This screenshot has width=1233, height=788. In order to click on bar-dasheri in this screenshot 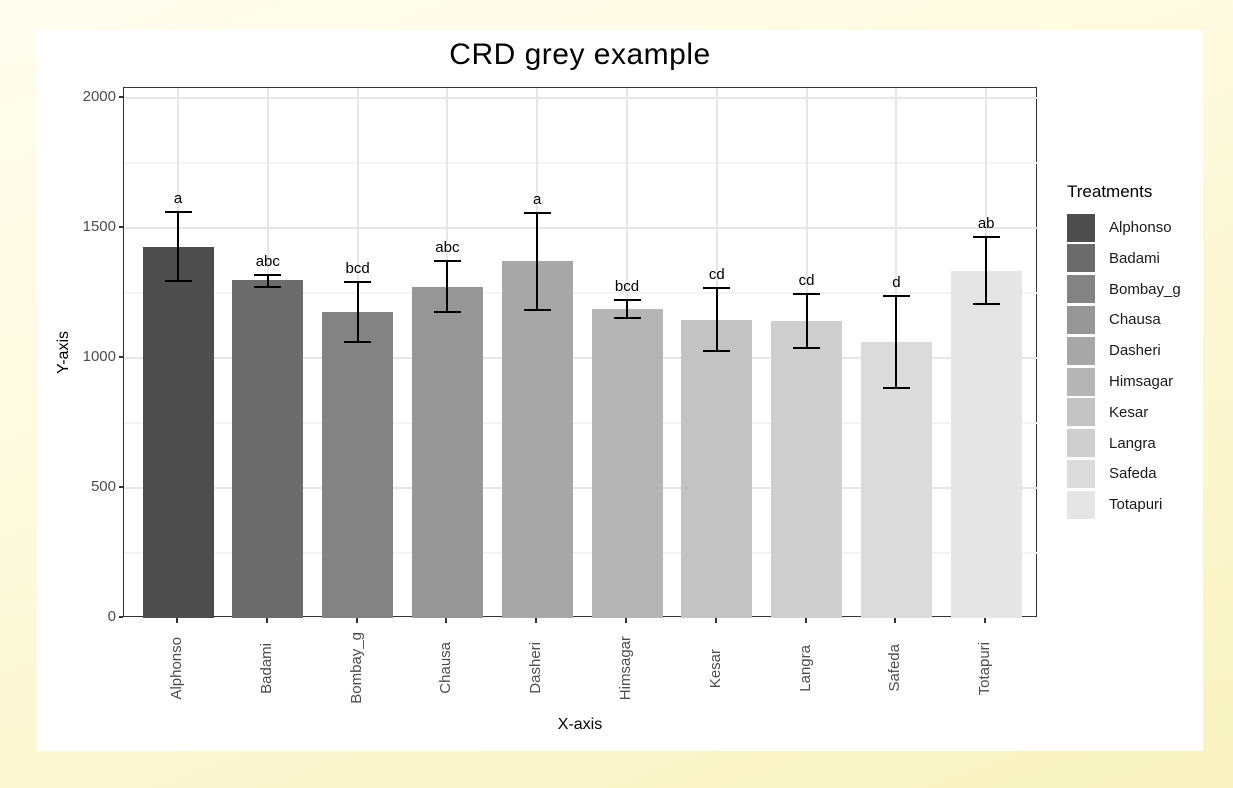, I will do `click(537, 439)`.